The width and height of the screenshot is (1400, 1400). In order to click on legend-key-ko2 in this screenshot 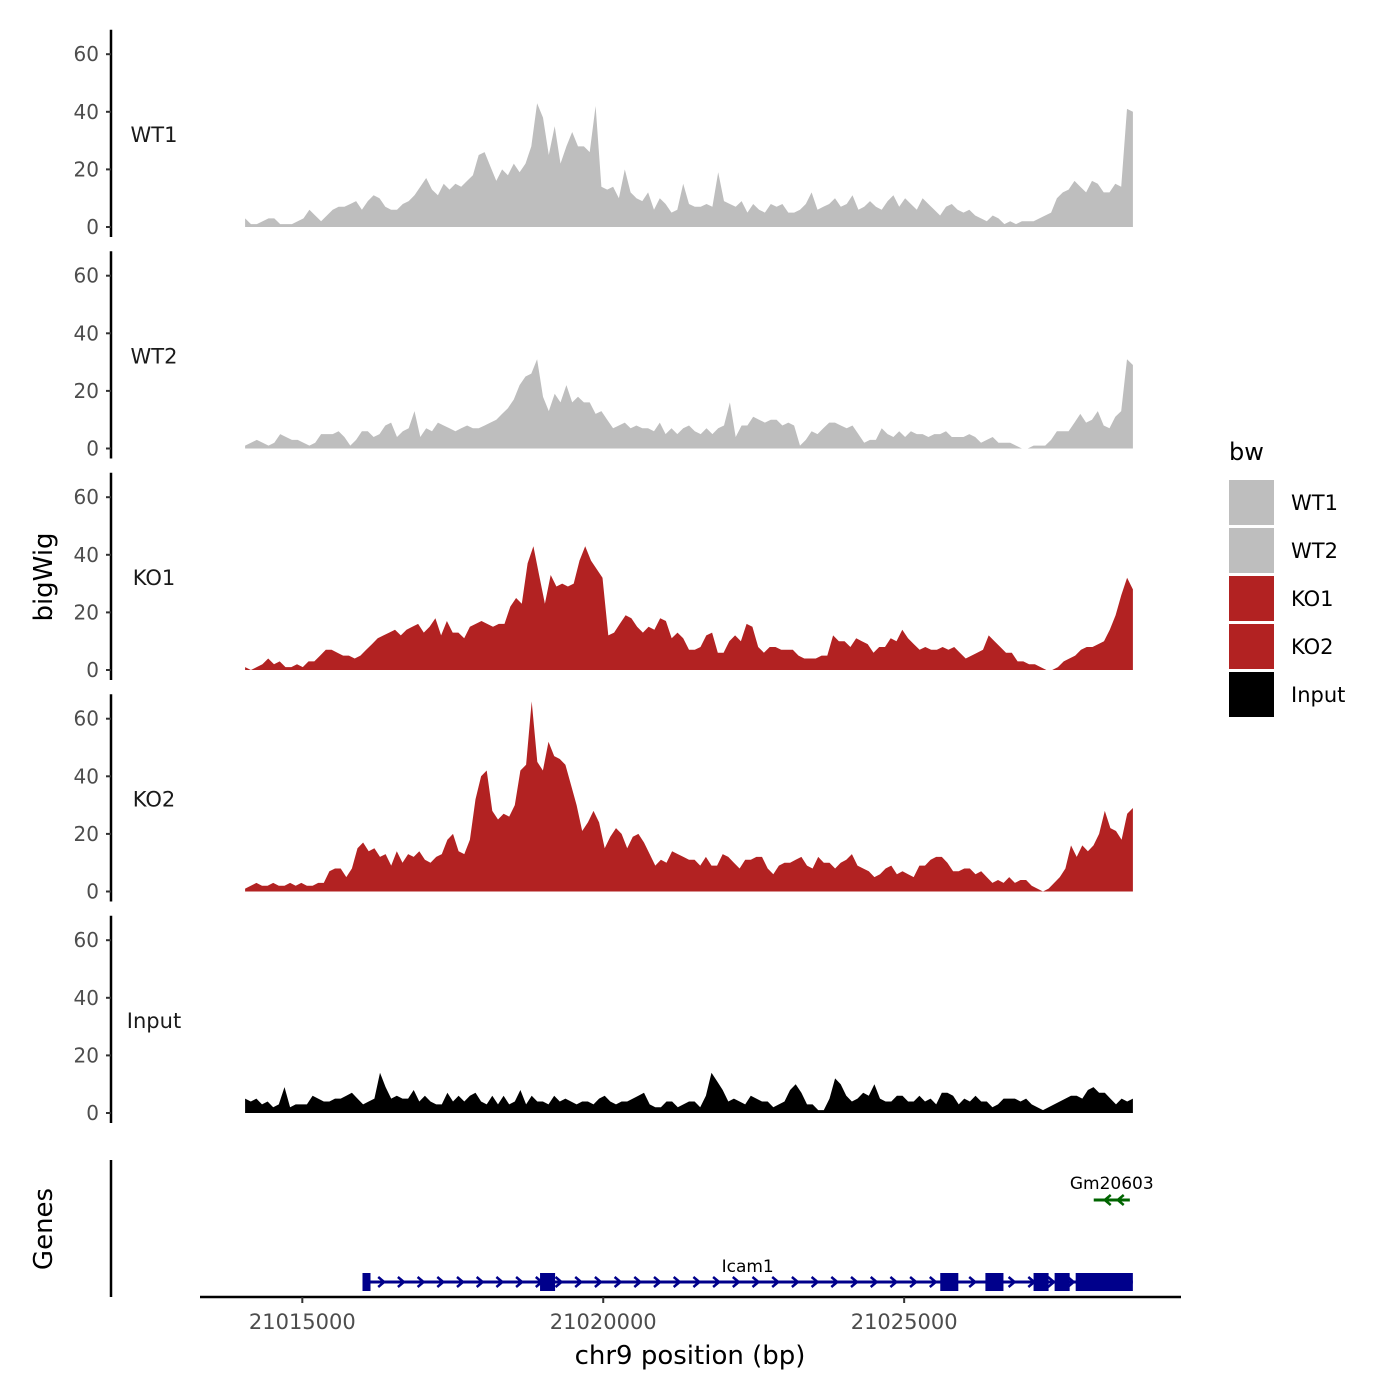, I will do `click(1251, 646)`.